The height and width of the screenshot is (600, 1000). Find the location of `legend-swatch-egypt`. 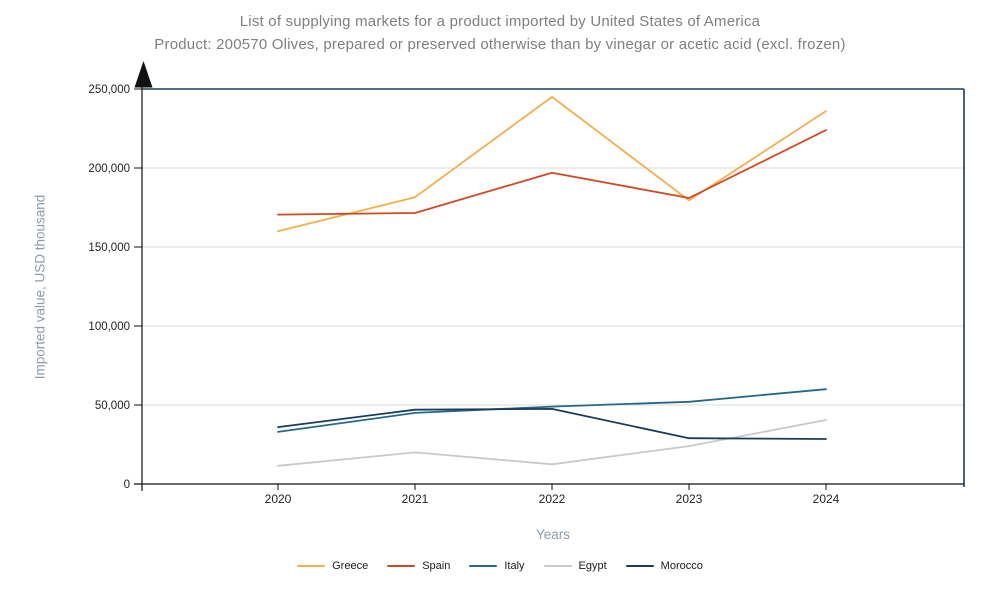

legend-swatch-egypt is located at coordinates (557, 566).